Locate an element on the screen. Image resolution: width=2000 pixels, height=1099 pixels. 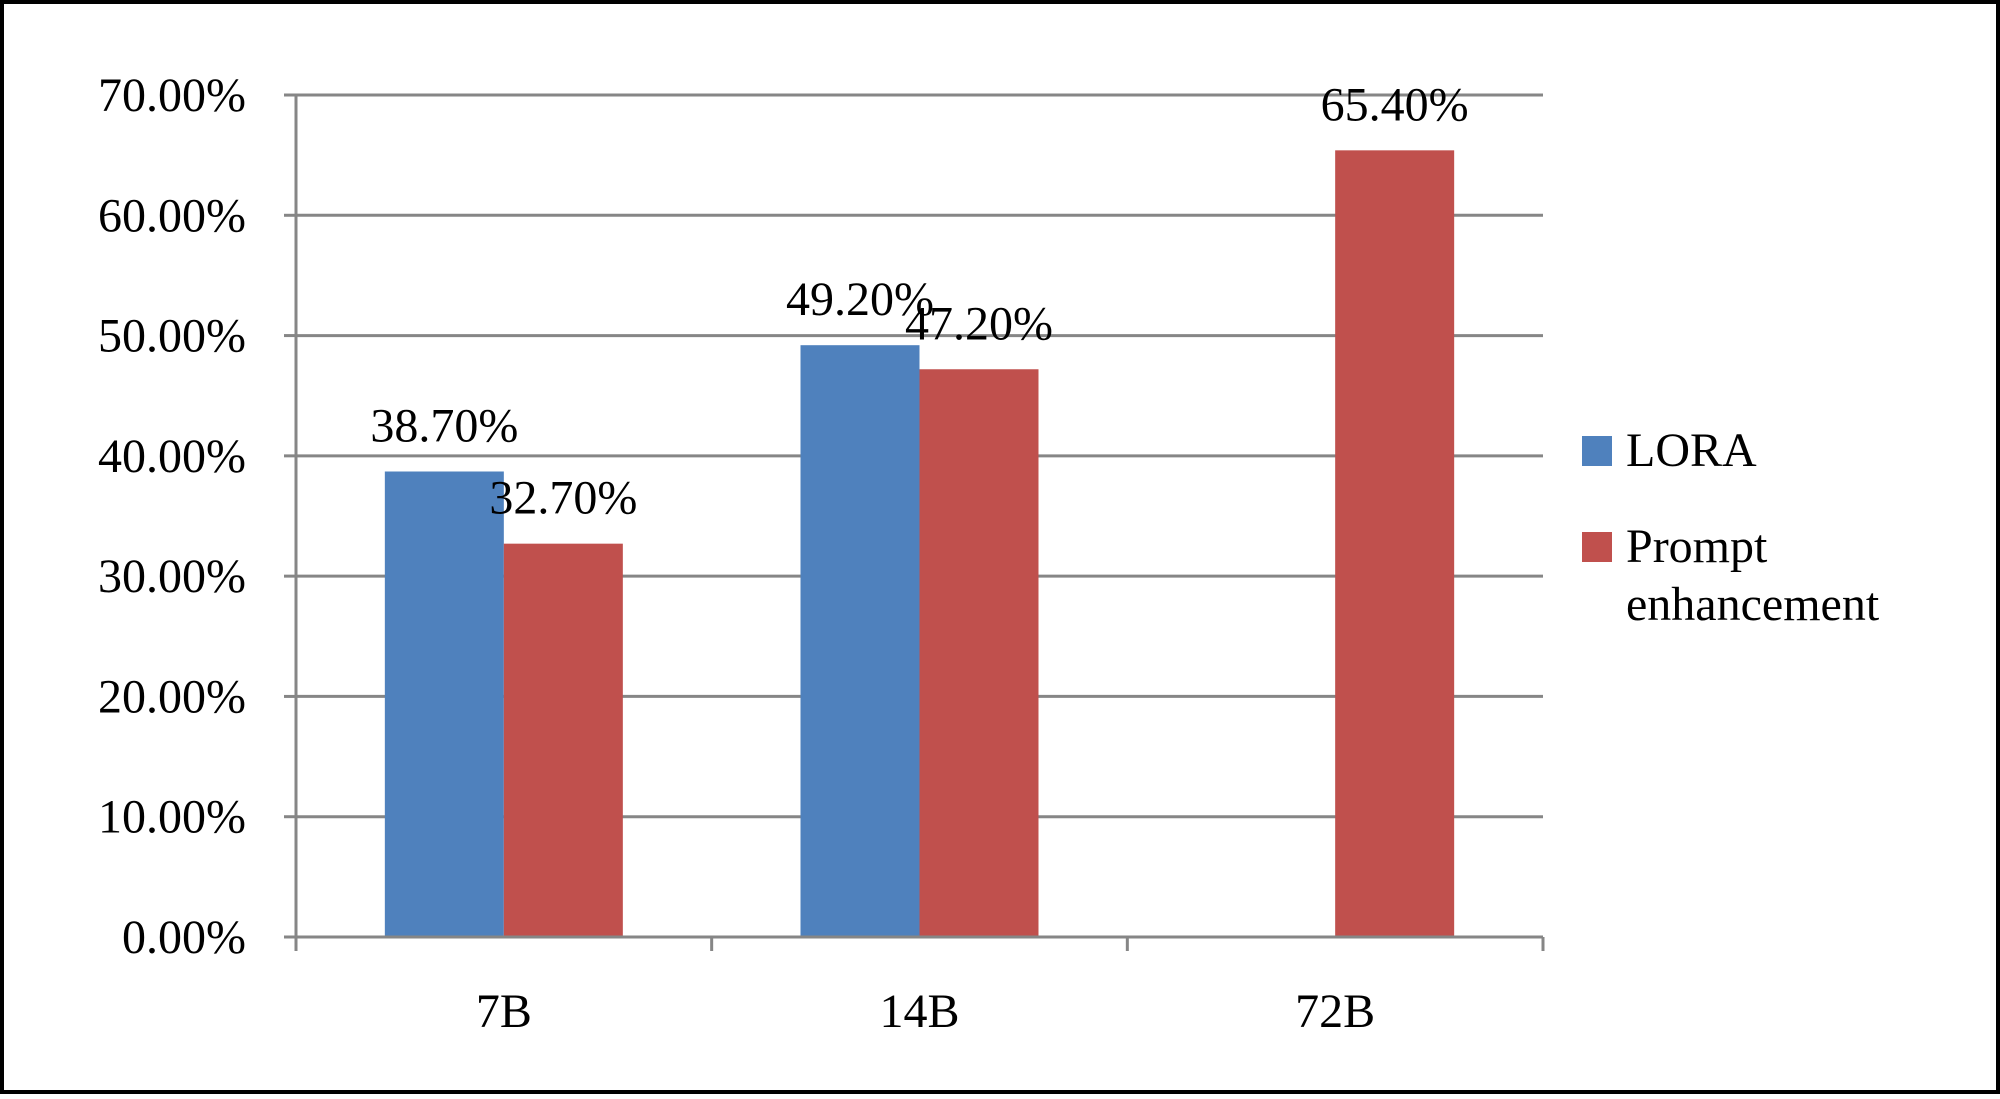
y-tick-label: 60.00% is located at coordinates (172, 215).